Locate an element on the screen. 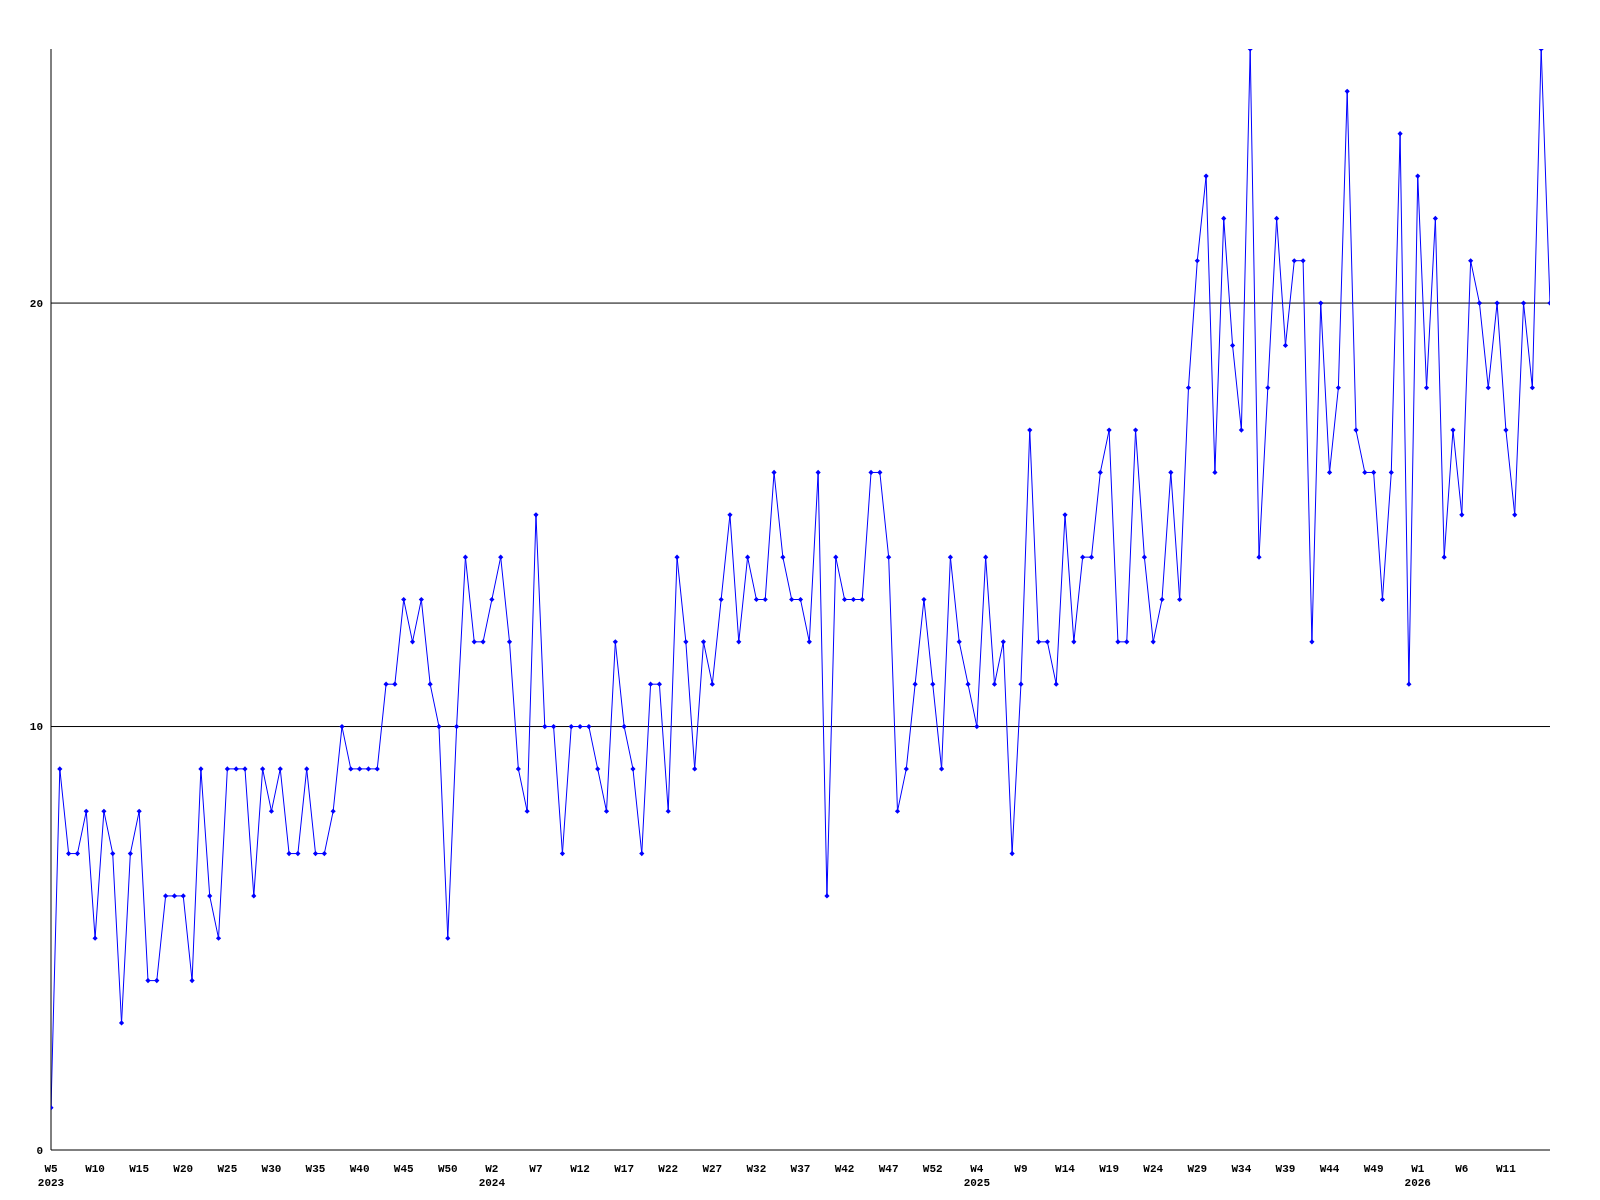 The height and width of the screenshot is (1200, 1600). x-tick-label: W19 is located at coordinates (1109, 1169).